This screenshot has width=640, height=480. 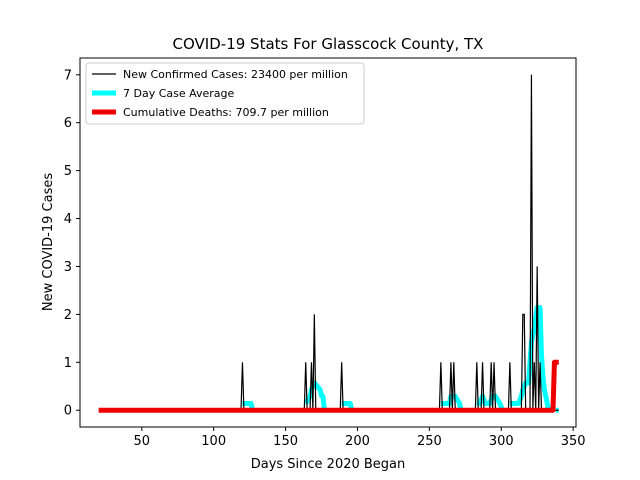 What do you see at coordinates (357, 441) in the screenshot?
I see `x-tick-label: 200` at bounding box center [357, 441].